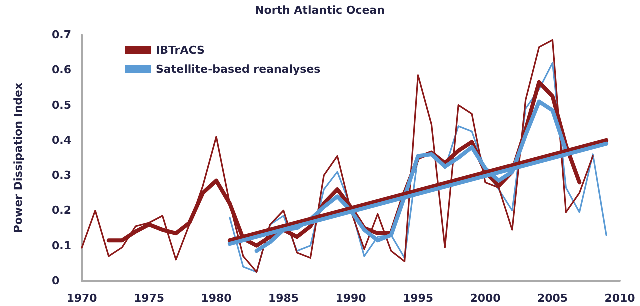 The width and height of the screenshot is (640, 306). Describe the element at coordinates (239, 69) in the screenshot. I see `legend-label: Satellite-based reanalyses` at that location.